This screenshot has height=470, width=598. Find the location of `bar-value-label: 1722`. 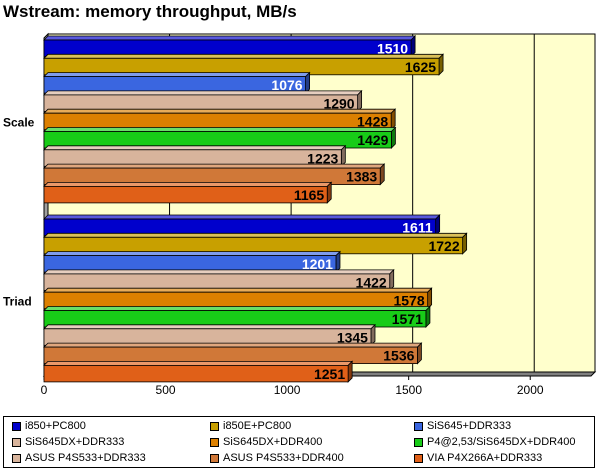

bar-value-label: 1722 is located at coordinates (443, 246).